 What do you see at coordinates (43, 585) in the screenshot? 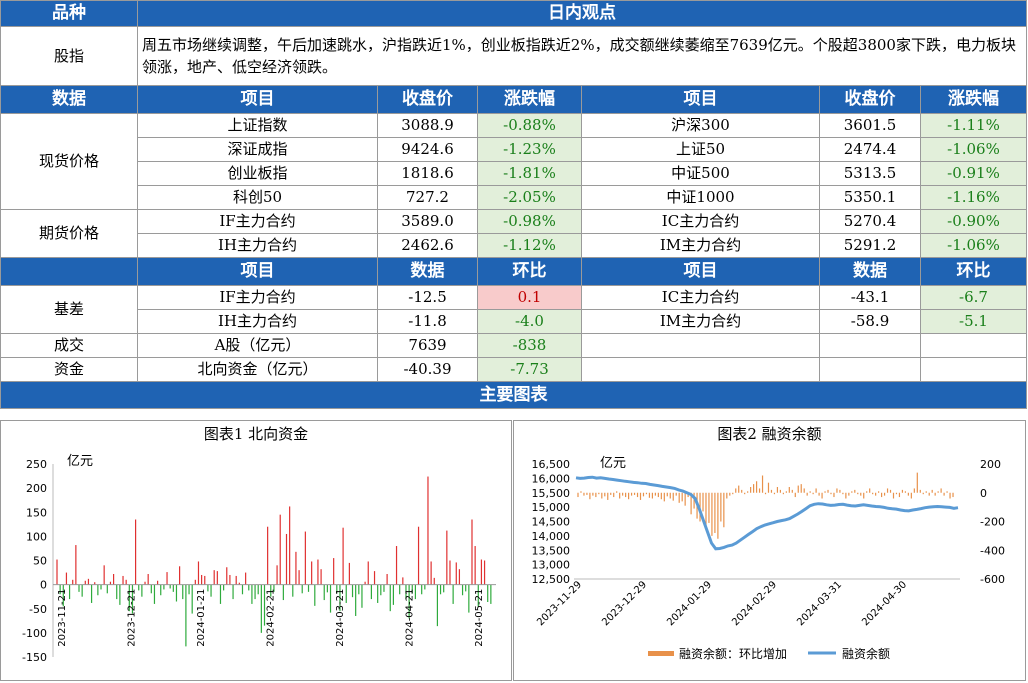
I see `y-tick-label: 0` at bounding box center [43, 585].